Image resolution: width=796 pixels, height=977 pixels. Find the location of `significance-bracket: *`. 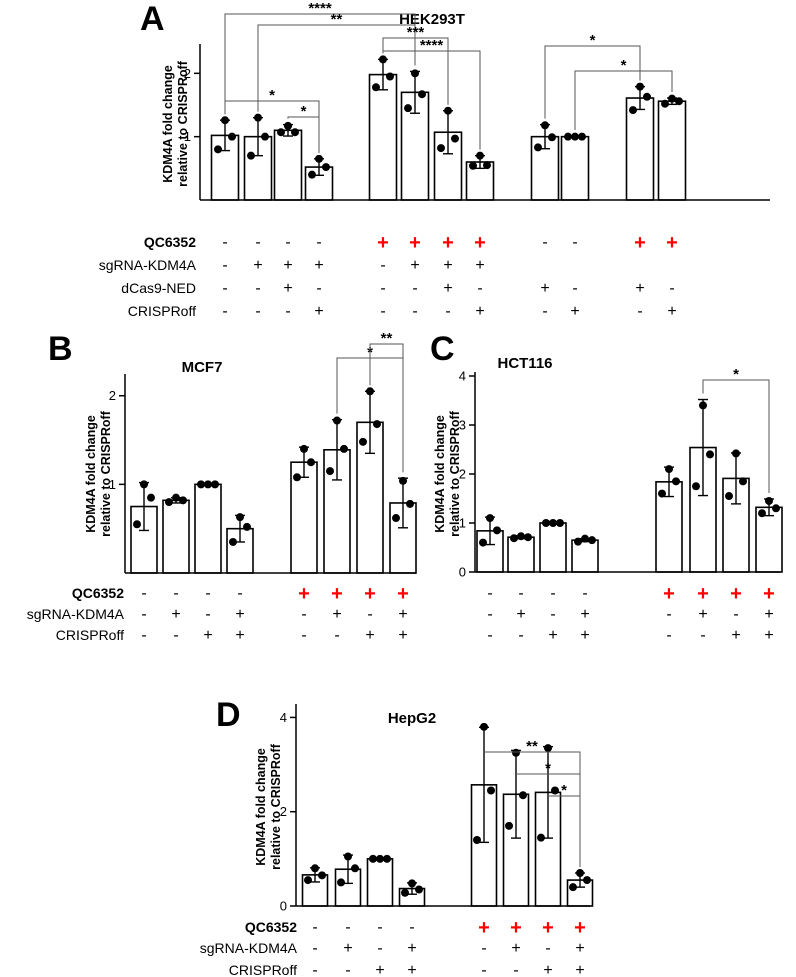

significance-bracket: * is located at coordinates (592, 75).